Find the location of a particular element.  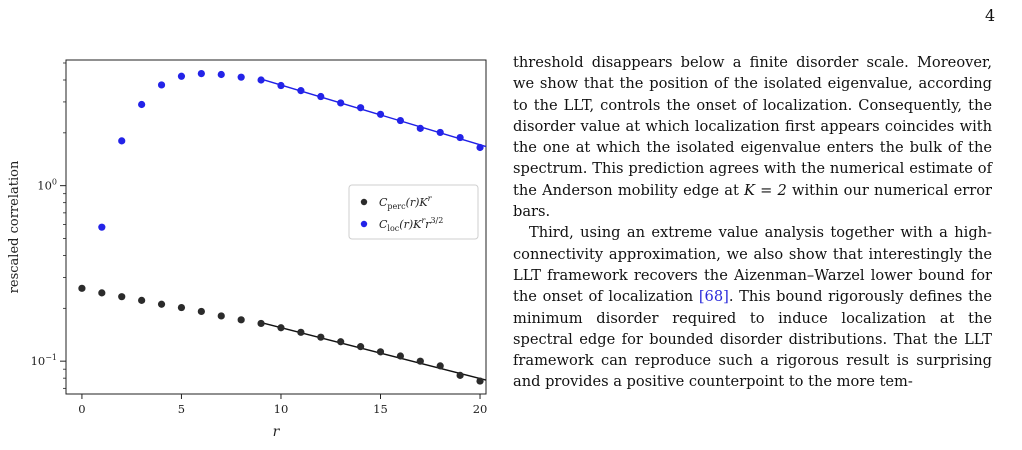

legend-label: Cloc(r)Krr3/2 is located at coordinates (411, 224).